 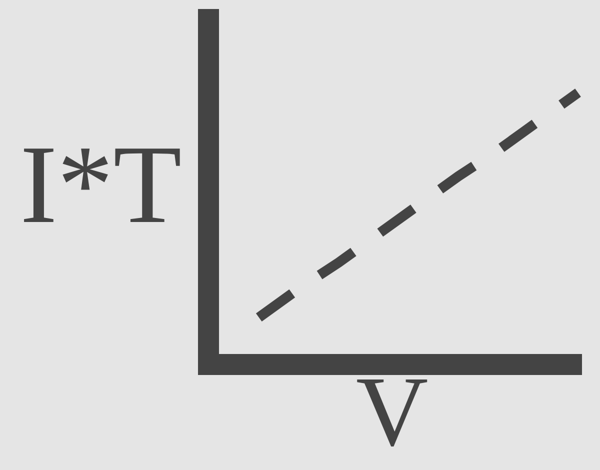 I want to click on y-axis-title: I*T, so click(x=101, y=185).